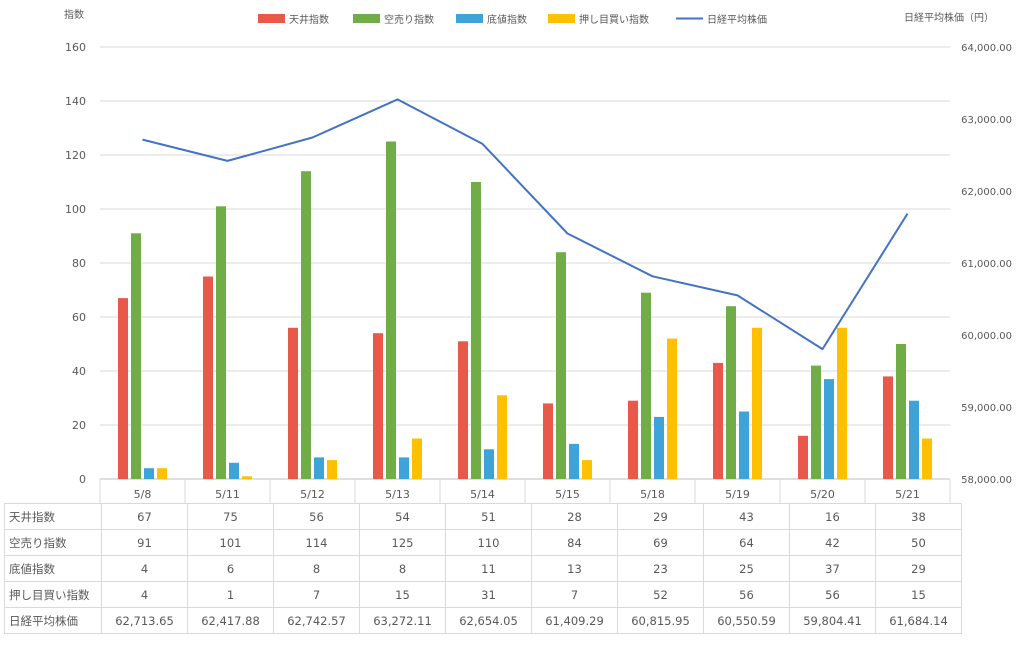 This screenshot has height=669, width=1024. What do you see at coordinates (512, 19) in the screenshot?
I see `legend: 天井指数 空売り指数 底値指数 押し目買い指数 日経平均株価` at bounding box center [512, 19].